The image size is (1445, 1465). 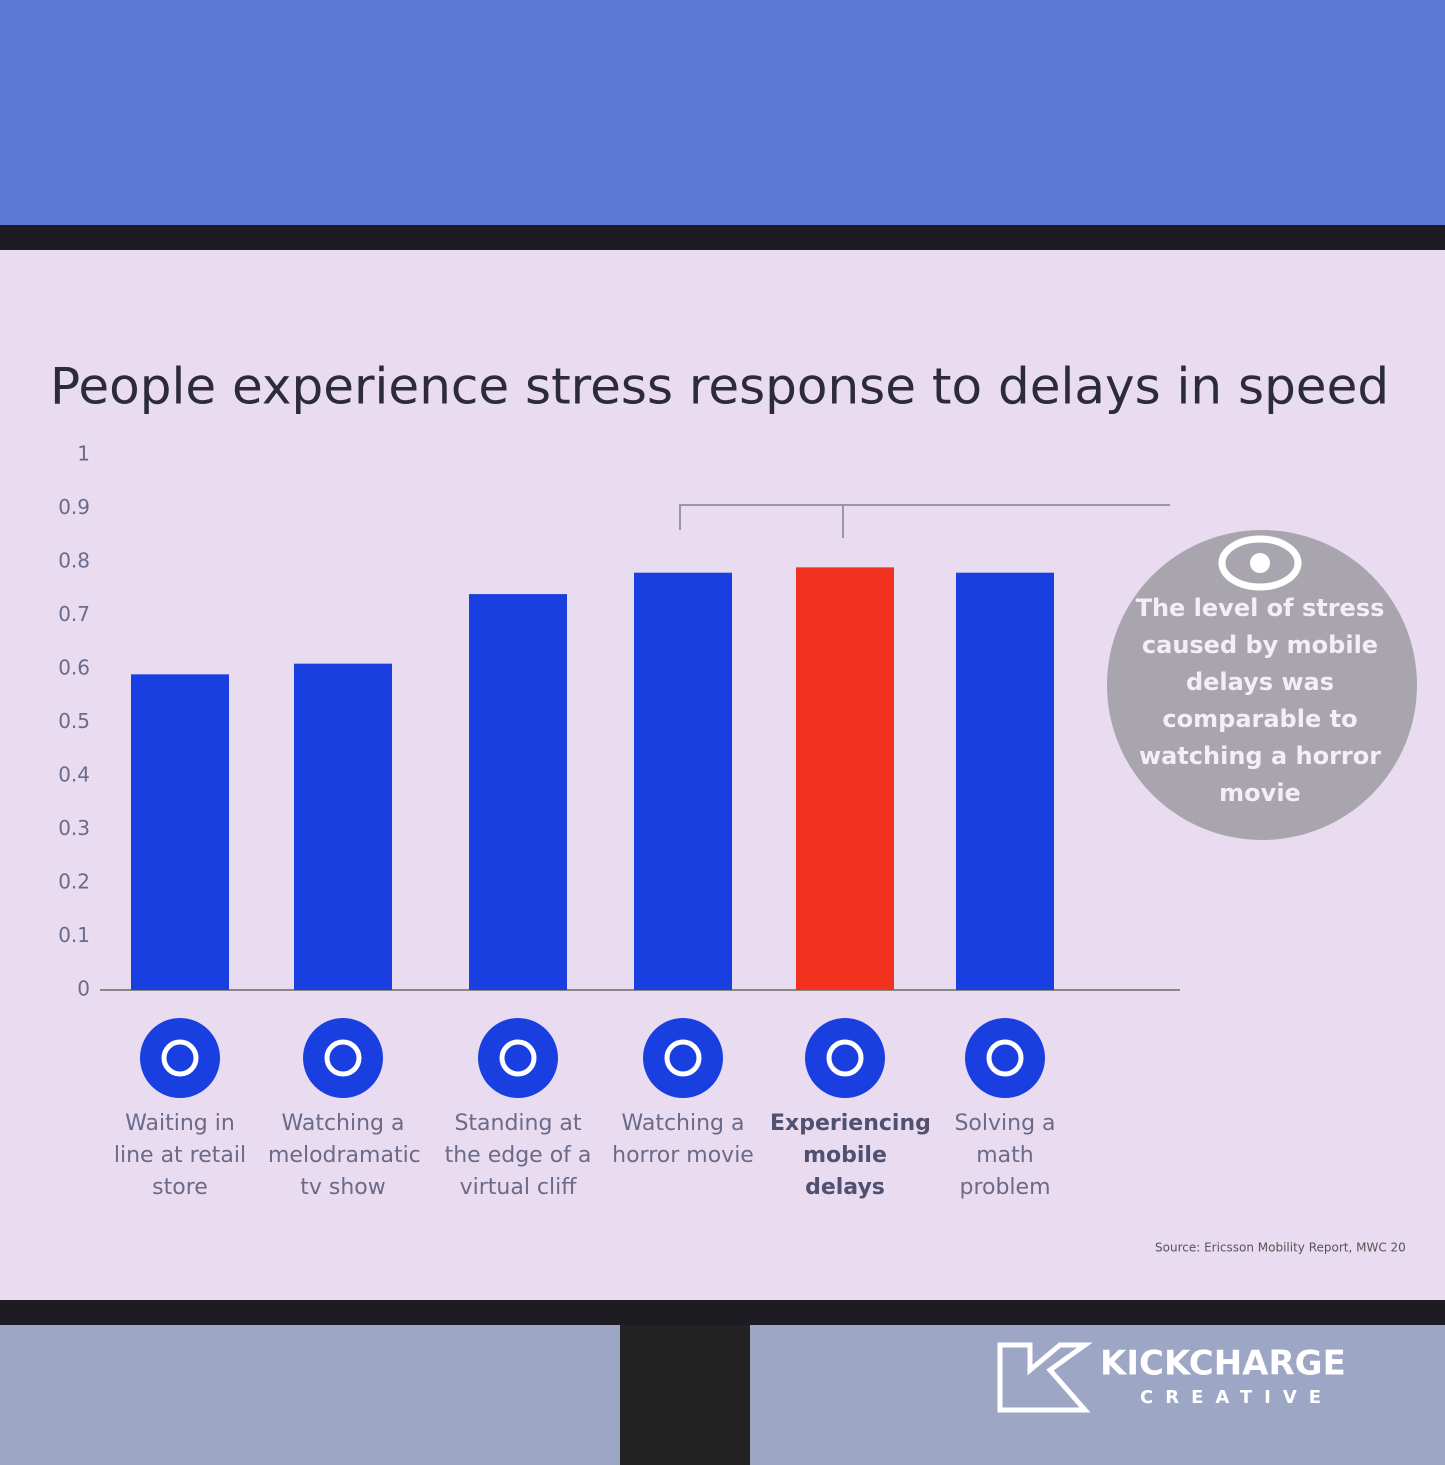 What do you see at coordinates (180, 1155) in the screenshot?
I see `x-tick-label: Waiting in line at retail store` at bounding box center [180, 1155].